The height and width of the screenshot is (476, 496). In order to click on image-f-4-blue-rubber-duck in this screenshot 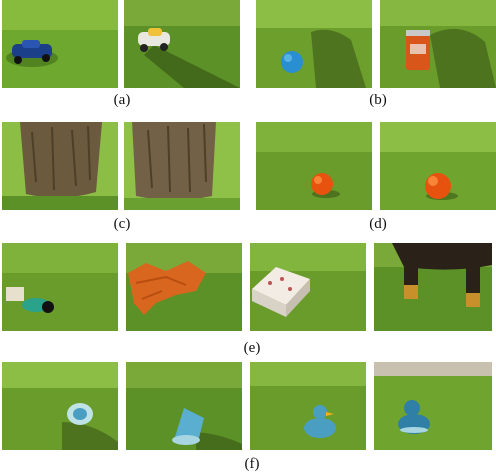, I will do `click(433, 406)`.